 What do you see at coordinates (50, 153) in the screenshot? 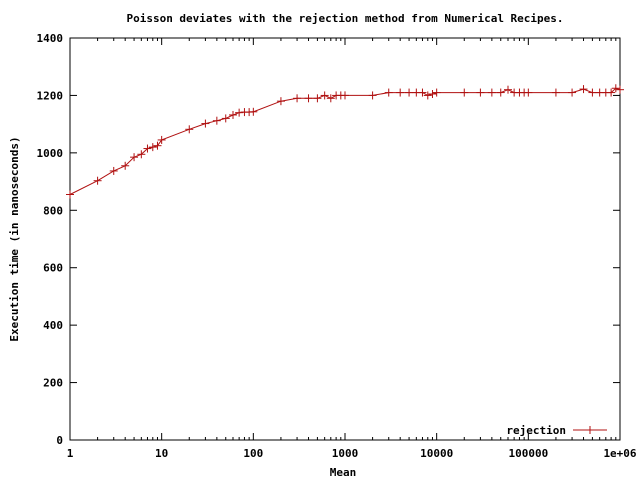
I see `y-tick-label: 1000` at bounding box center [50, 153].